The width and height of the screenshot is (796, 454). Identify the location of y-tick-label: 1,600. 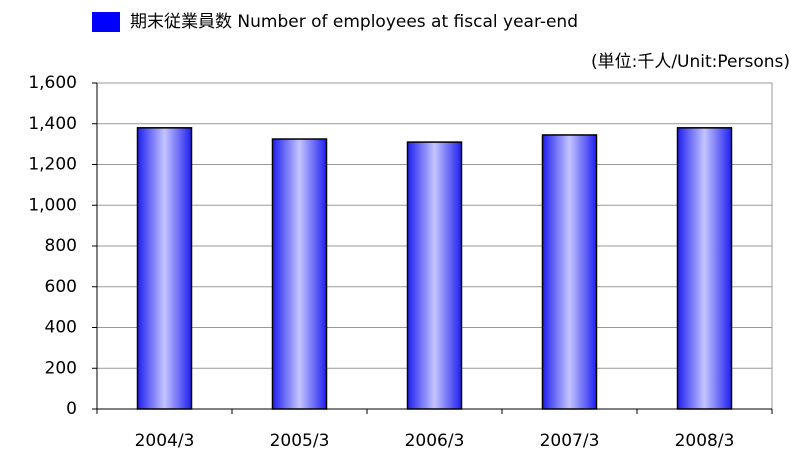
(52, 83).